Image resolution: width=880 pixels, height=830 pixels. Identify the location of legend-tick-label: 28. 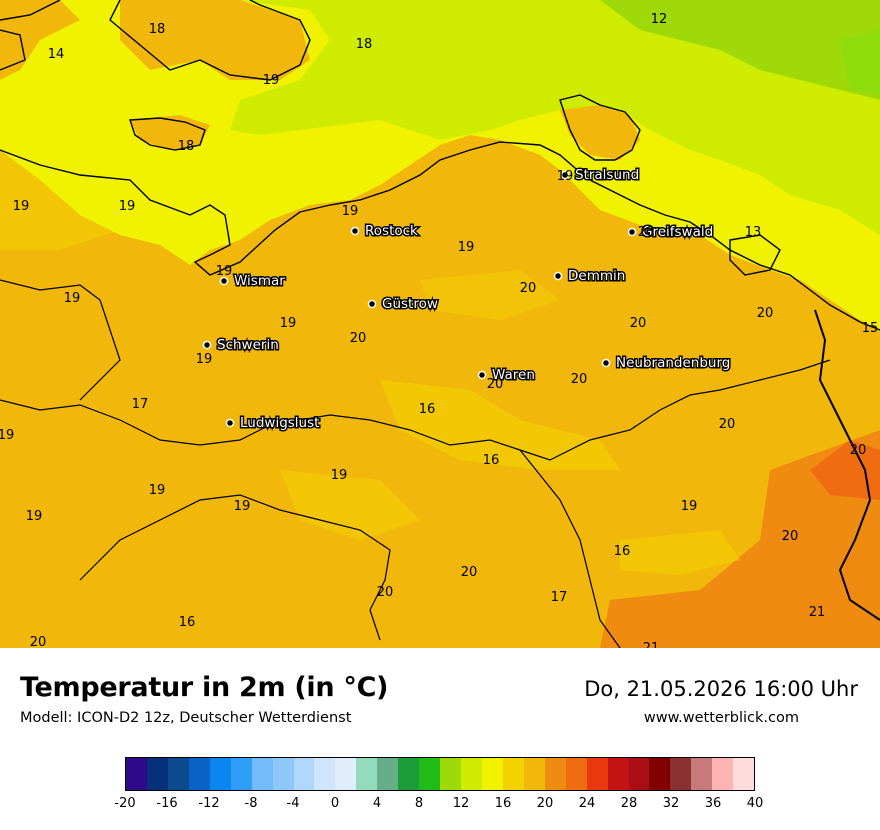
(629, 803).